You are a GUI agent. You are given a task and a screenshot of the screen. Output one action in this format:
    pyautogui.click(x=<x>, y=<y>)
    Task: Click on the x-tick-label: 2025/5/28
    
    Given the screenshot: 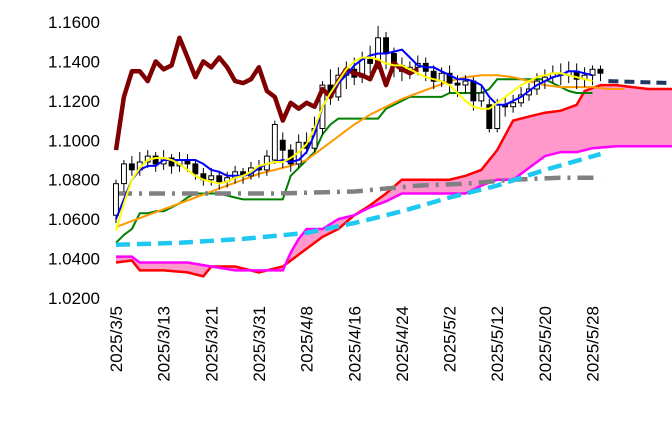 What is the action you would take?
    pyautogui.click(x=593, y=344)
    